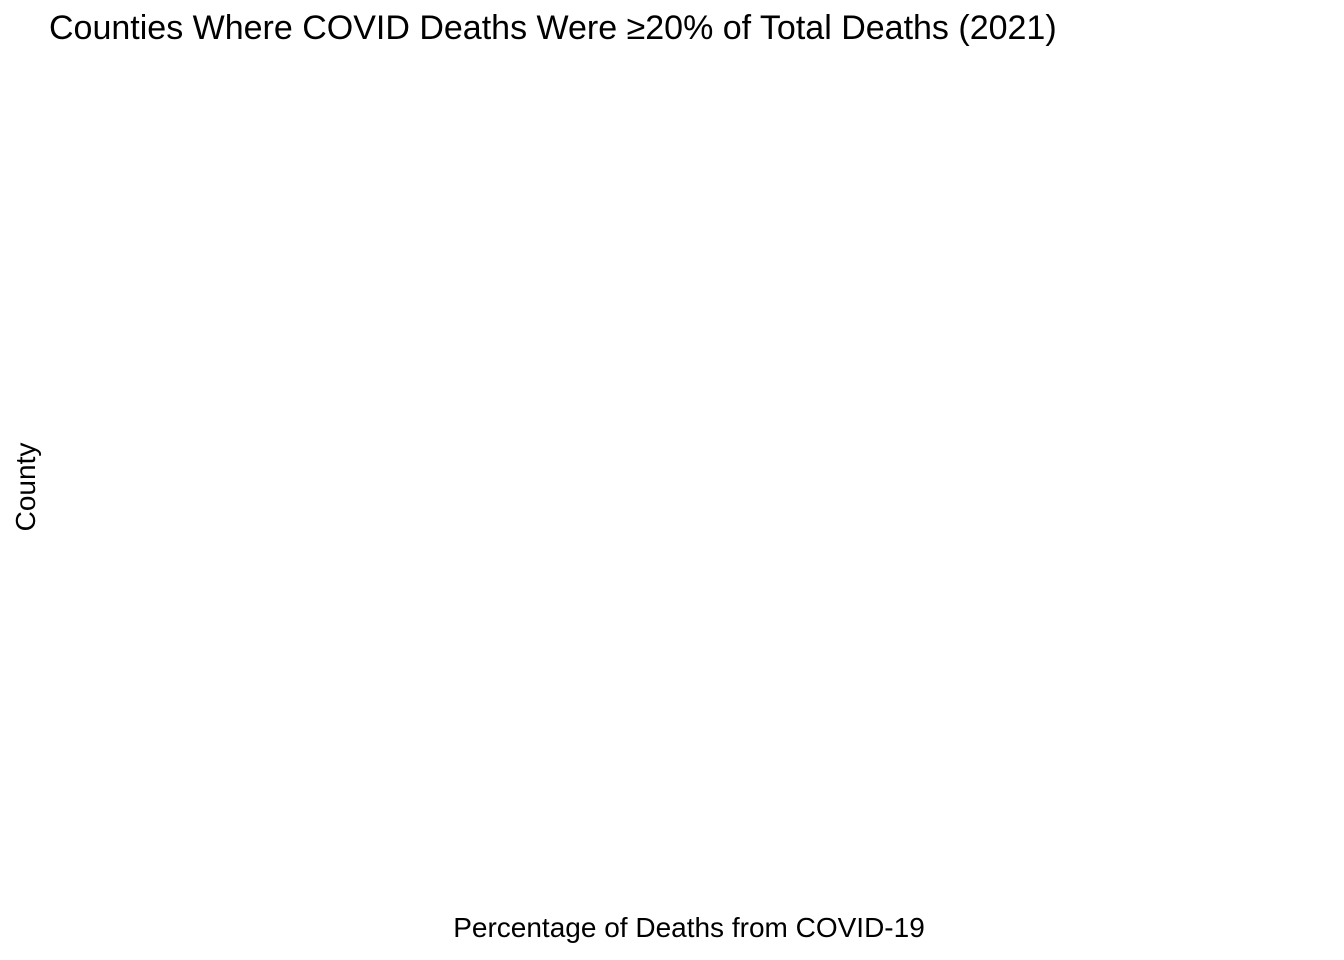 The height and width of the screenshot is (960, 1344). Describe the element at coordinates (689, 927) in the screenshot. I see `x-axis-label: Percentage of Deaths from COVID-19` at that location.